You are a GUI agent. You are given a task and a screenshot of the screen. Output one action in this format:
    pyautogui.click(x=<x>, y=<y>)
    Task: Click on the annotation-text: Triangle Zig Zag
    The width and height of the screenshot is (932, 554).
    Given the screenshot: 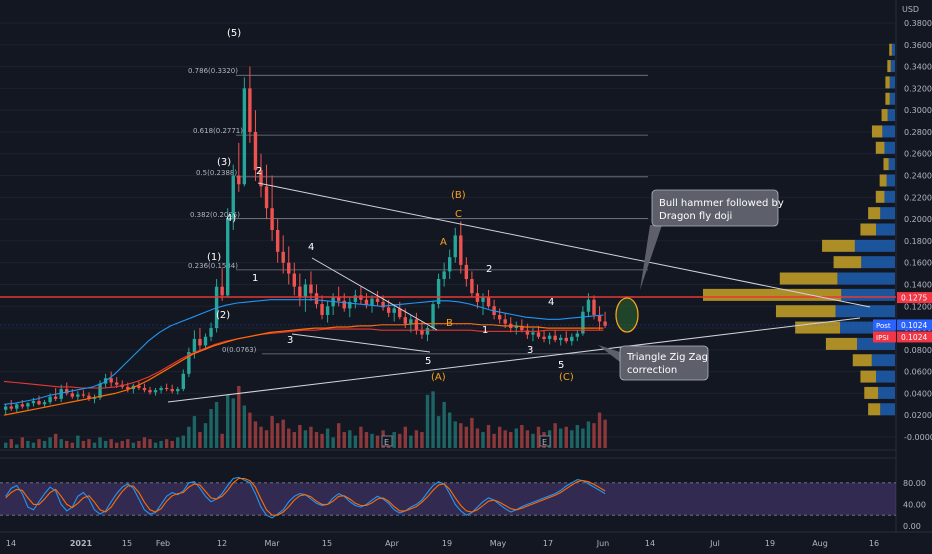 What is the action you would take?
    pyautogui.click(x=667, y=357)
    